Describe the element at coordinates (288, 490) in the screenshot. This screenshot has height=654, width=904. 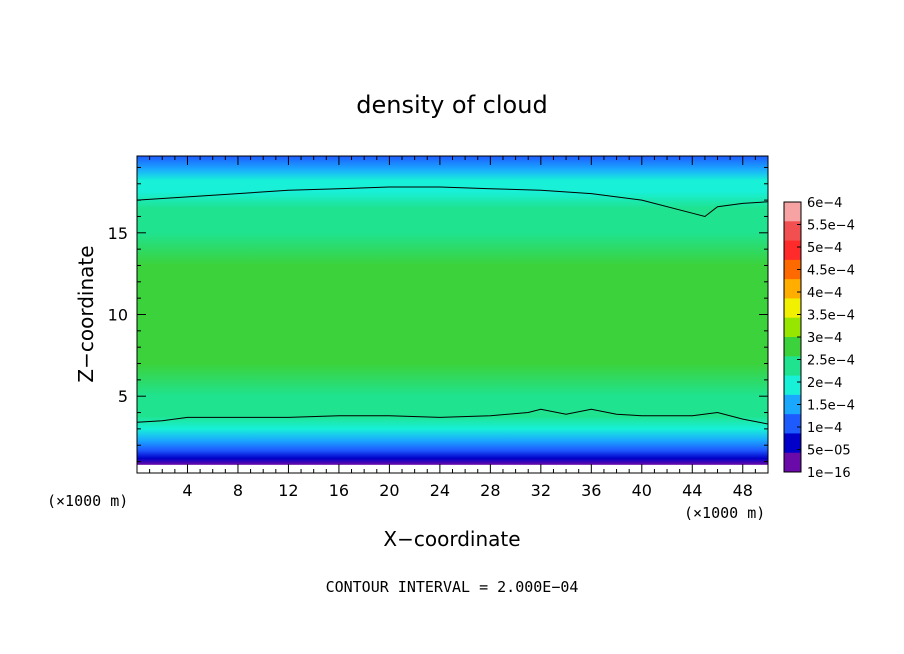
I see `x-tick-label: 12` at that location.